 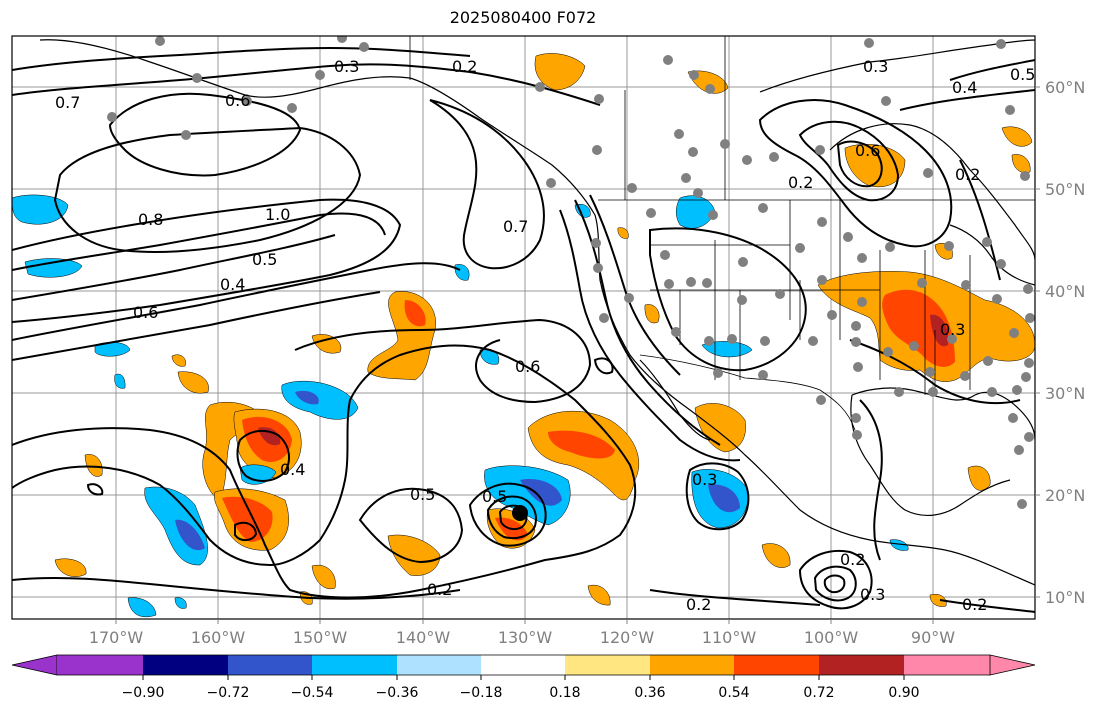 What do you see at coordinates (277, 214) in the screenshot?
I see `contour-label: 1.0` at bounding box center [277, 214].